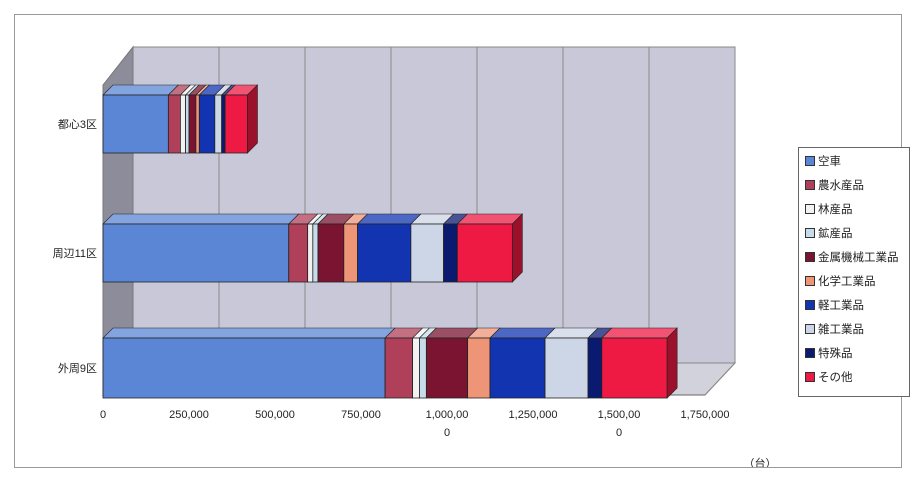 This screenshot has width=914, height=485. I want to click on x-tick-label: 750,000, so click(361, 415).